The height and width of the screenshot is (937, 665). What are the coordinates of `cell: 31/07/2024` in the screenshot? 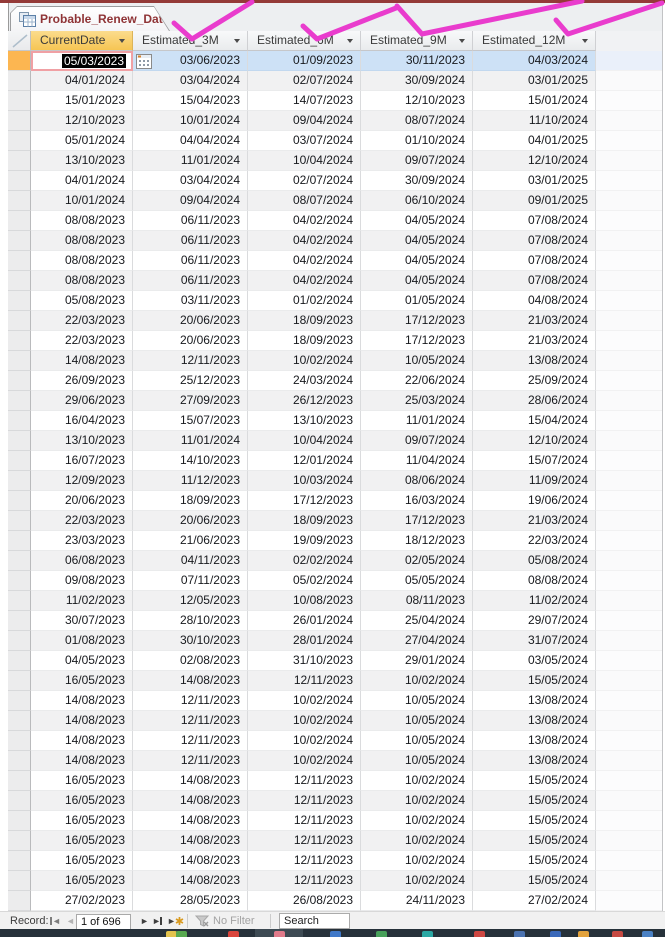 It's located at (534, 641).